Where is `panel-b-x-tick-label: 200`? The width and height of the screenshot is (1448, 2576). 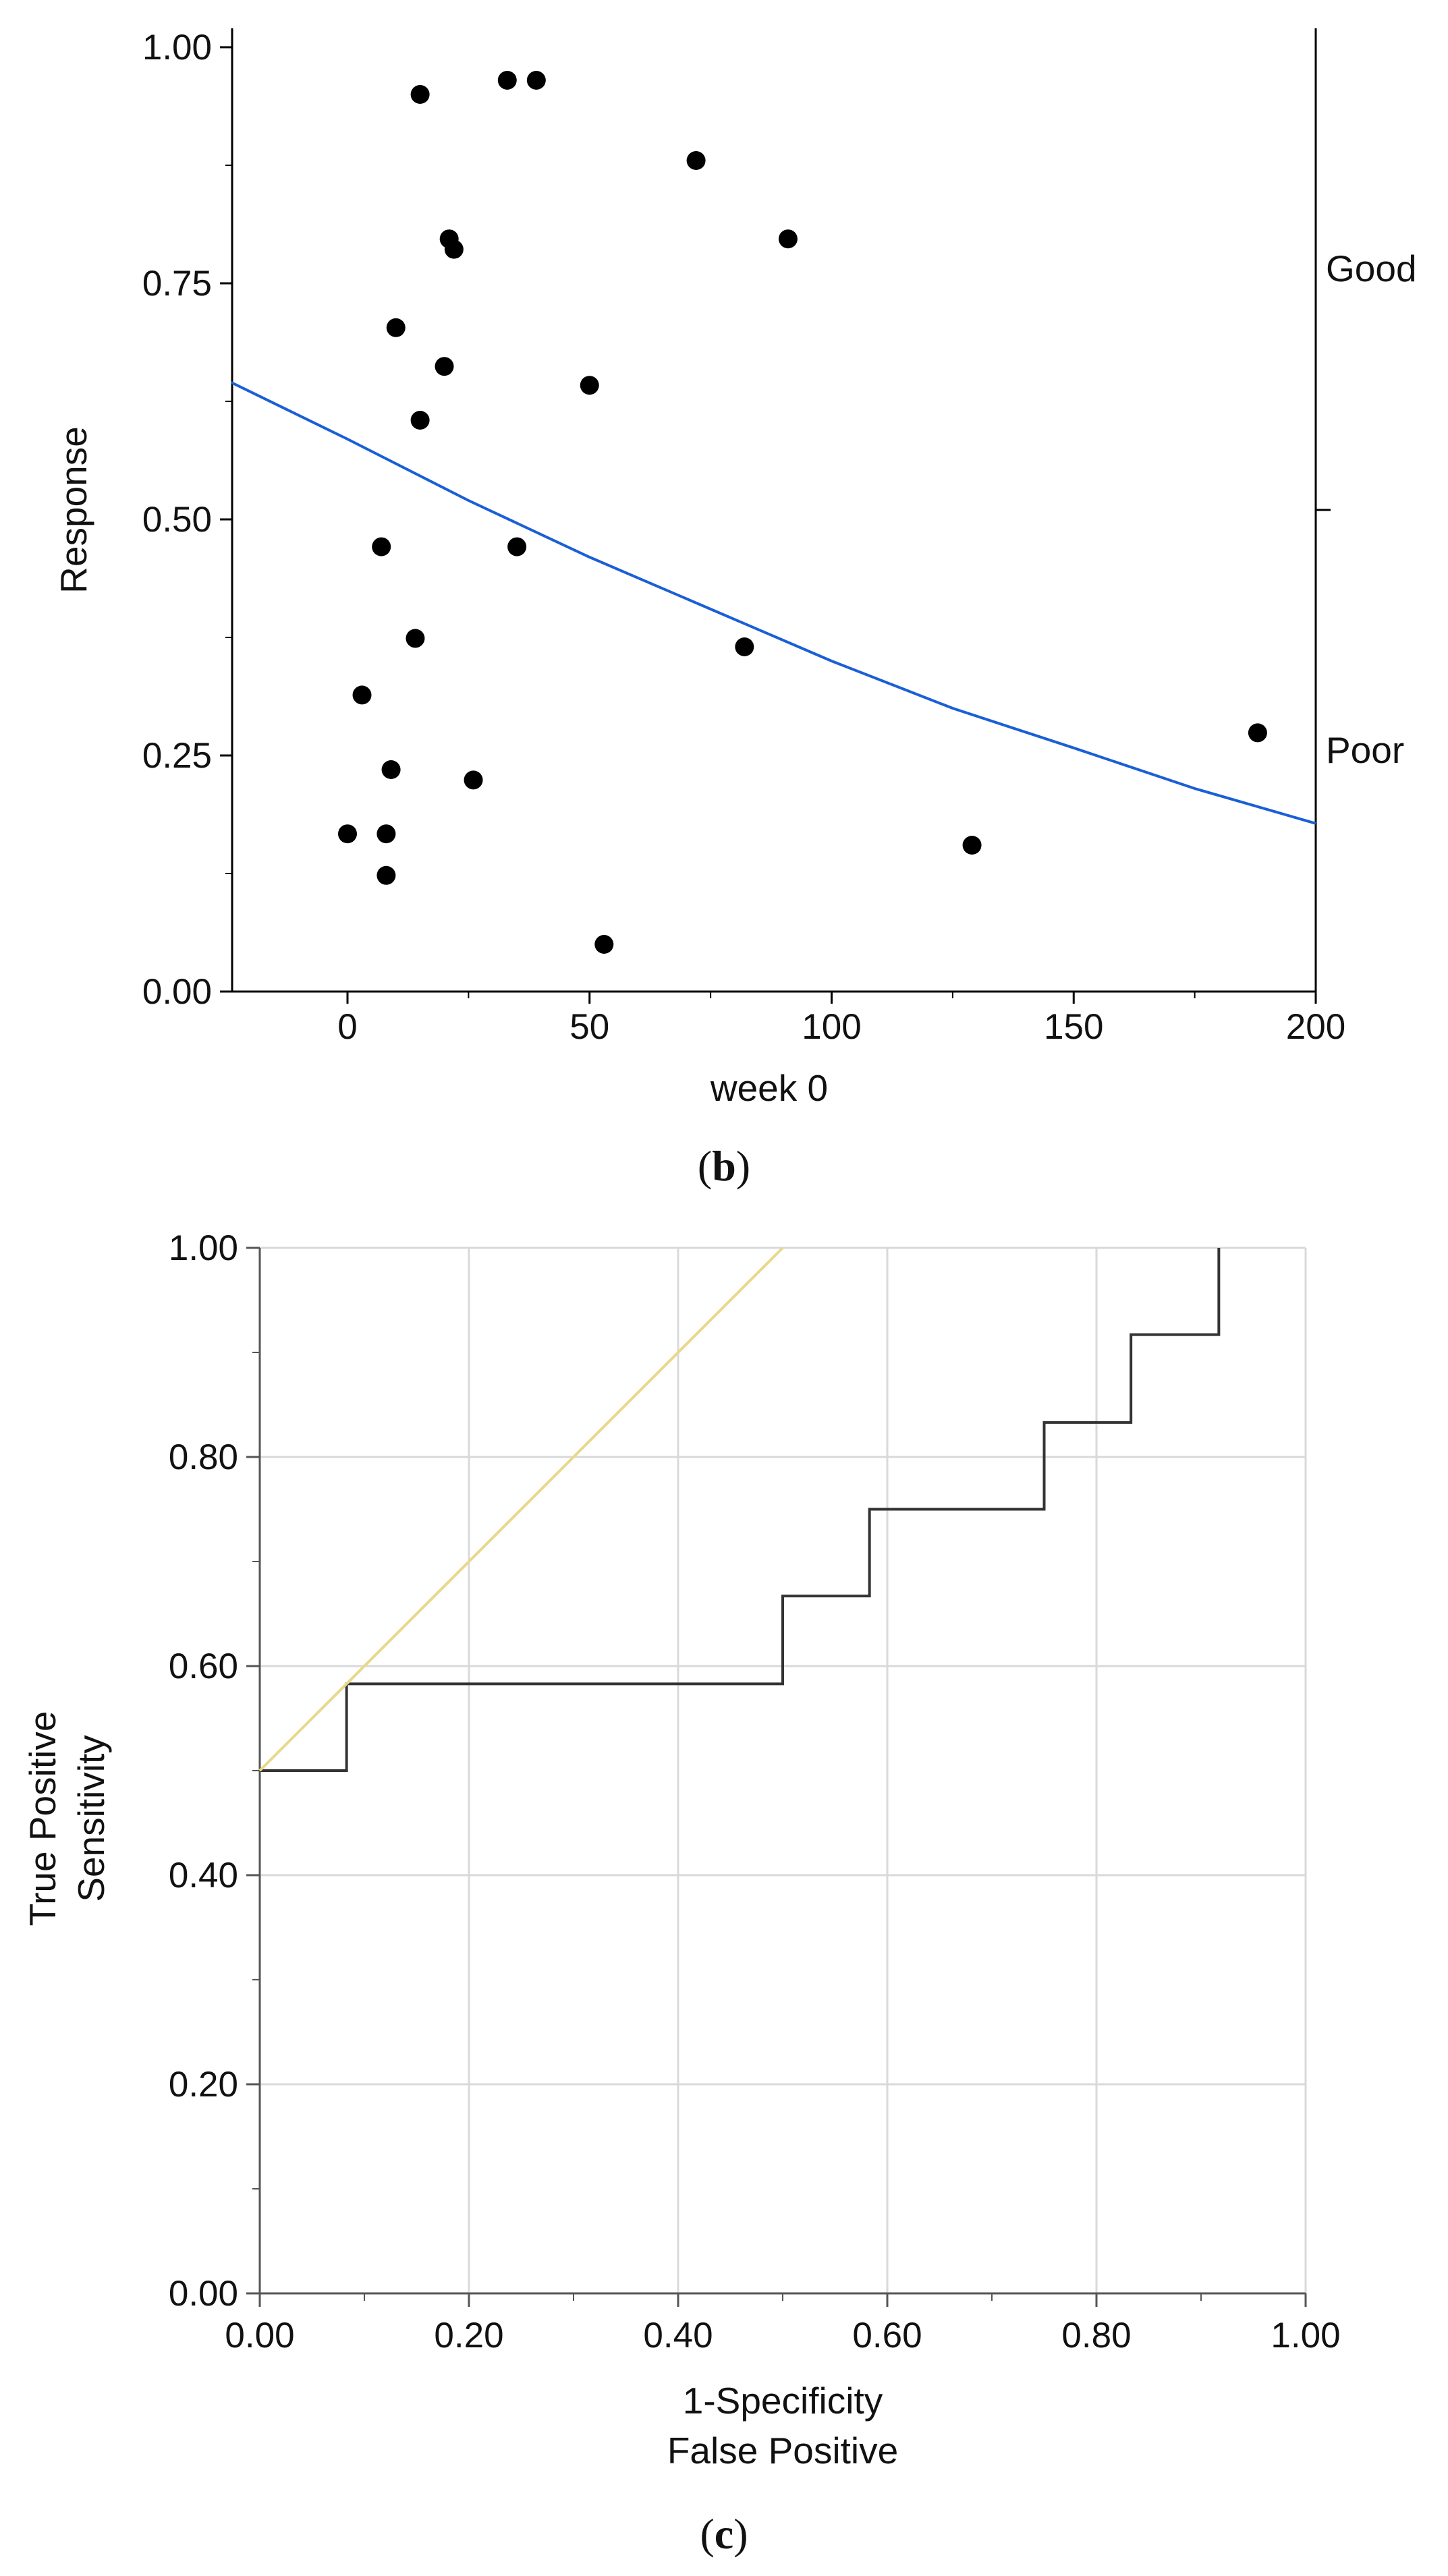
panel-b-x-tick-label: 200 is located at coordinates (1315, 1027).